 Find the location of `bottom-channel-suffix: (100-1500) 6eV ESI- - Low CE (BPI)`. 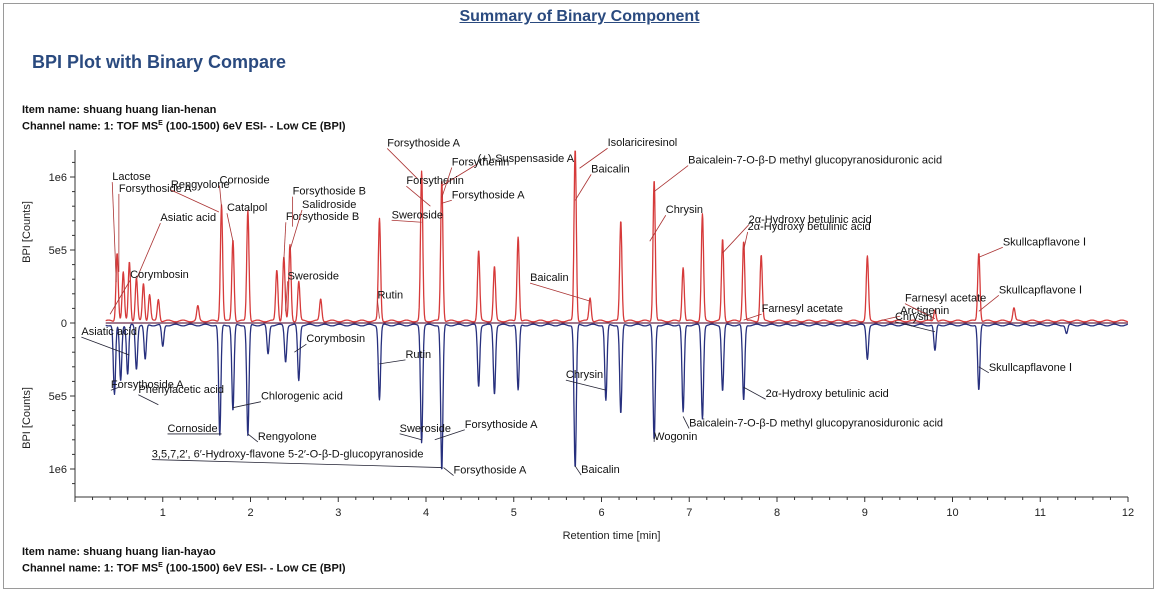

bottom-channel-suffix: (100-1500) 6eV ESI- - Low CE (BPI) is located at coordinates (254, 568).